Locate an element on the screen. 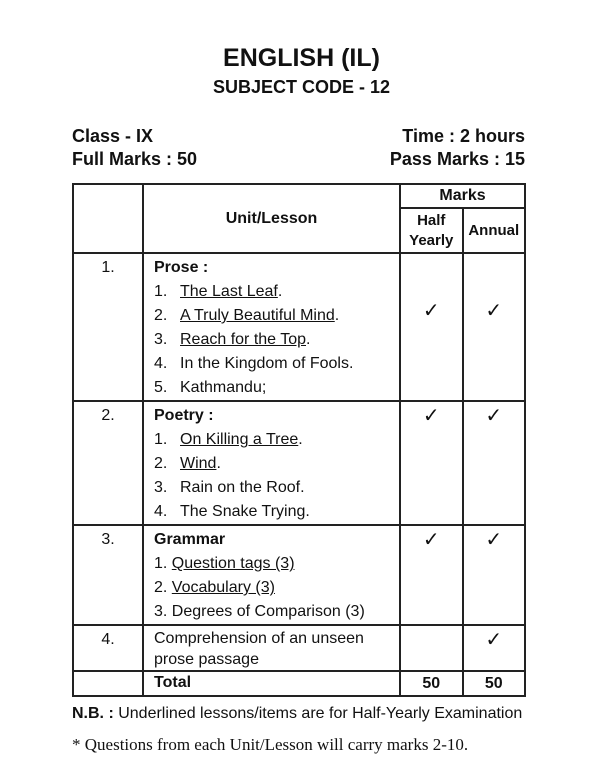 Image resolution: width=603 pixels, height=784 pixels. lesson-item: 3. Degrees of Comparison (3) is located at coordinates (276, 612).